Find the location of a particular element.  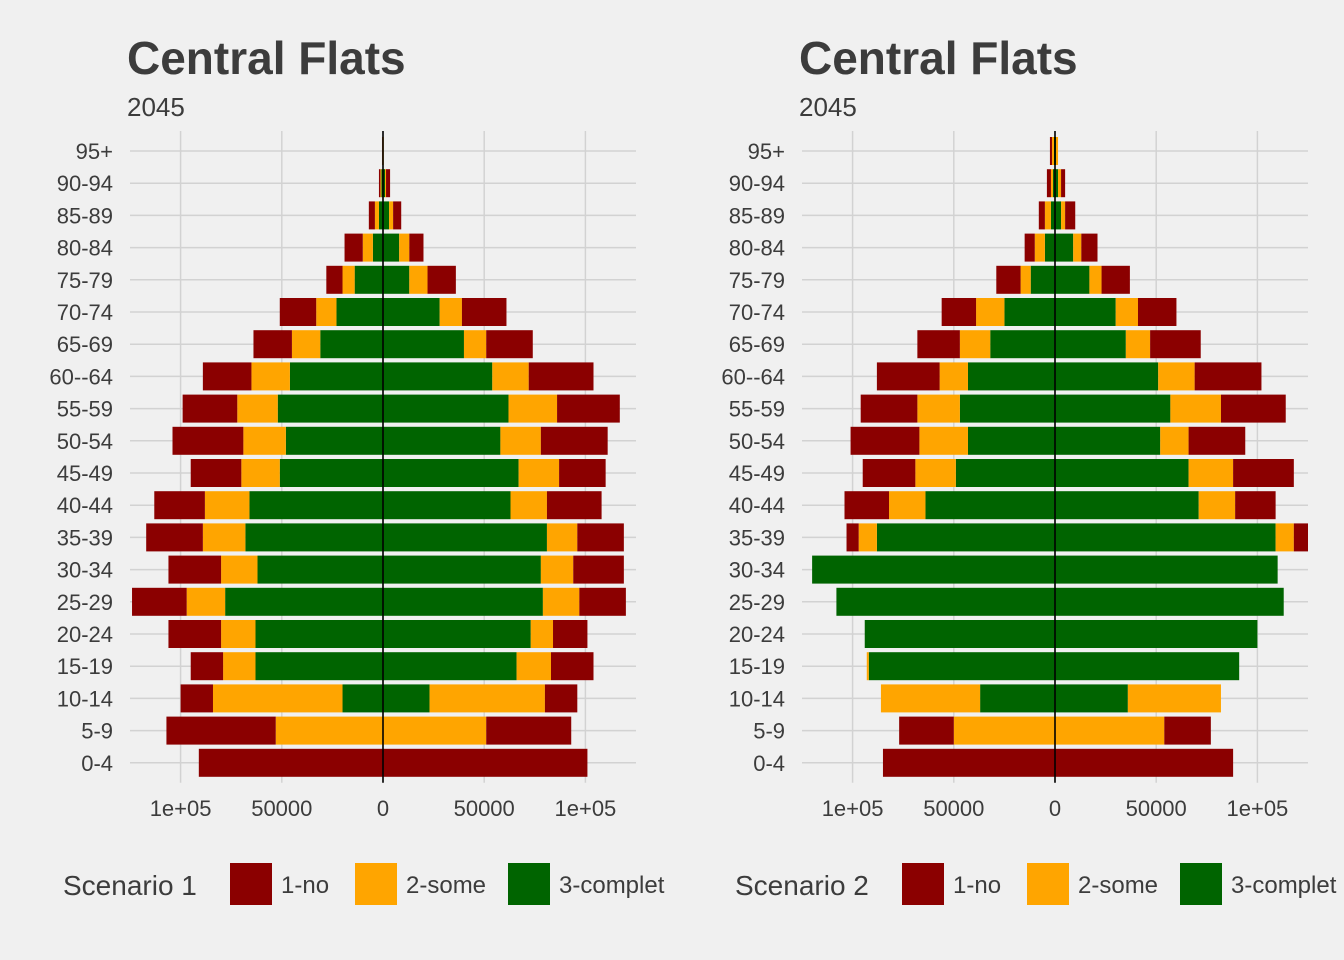

y-tick-label: 75-79 is located at coordinates (85, 280).